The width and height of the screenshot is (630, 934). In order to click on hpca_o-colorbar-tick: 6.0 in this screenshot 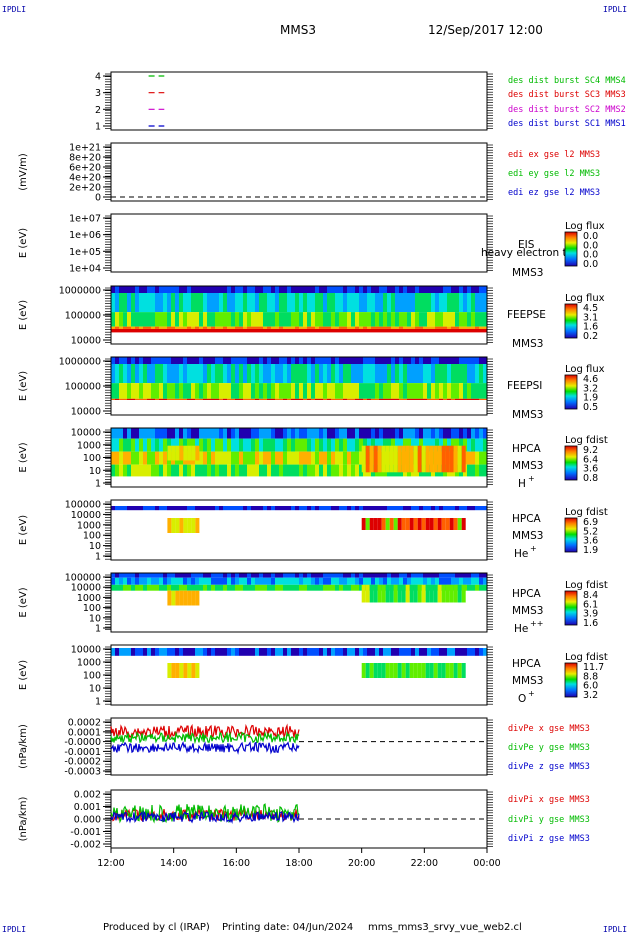, I will do `click(590, 686)`.